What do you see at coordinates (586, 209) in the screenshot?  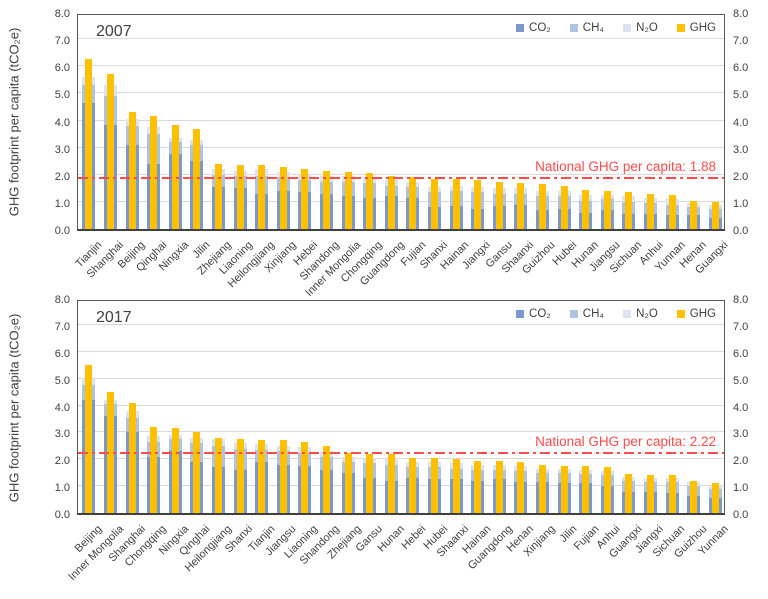 I see `ghg-bar-hunan` at bounding box center [586, 209].